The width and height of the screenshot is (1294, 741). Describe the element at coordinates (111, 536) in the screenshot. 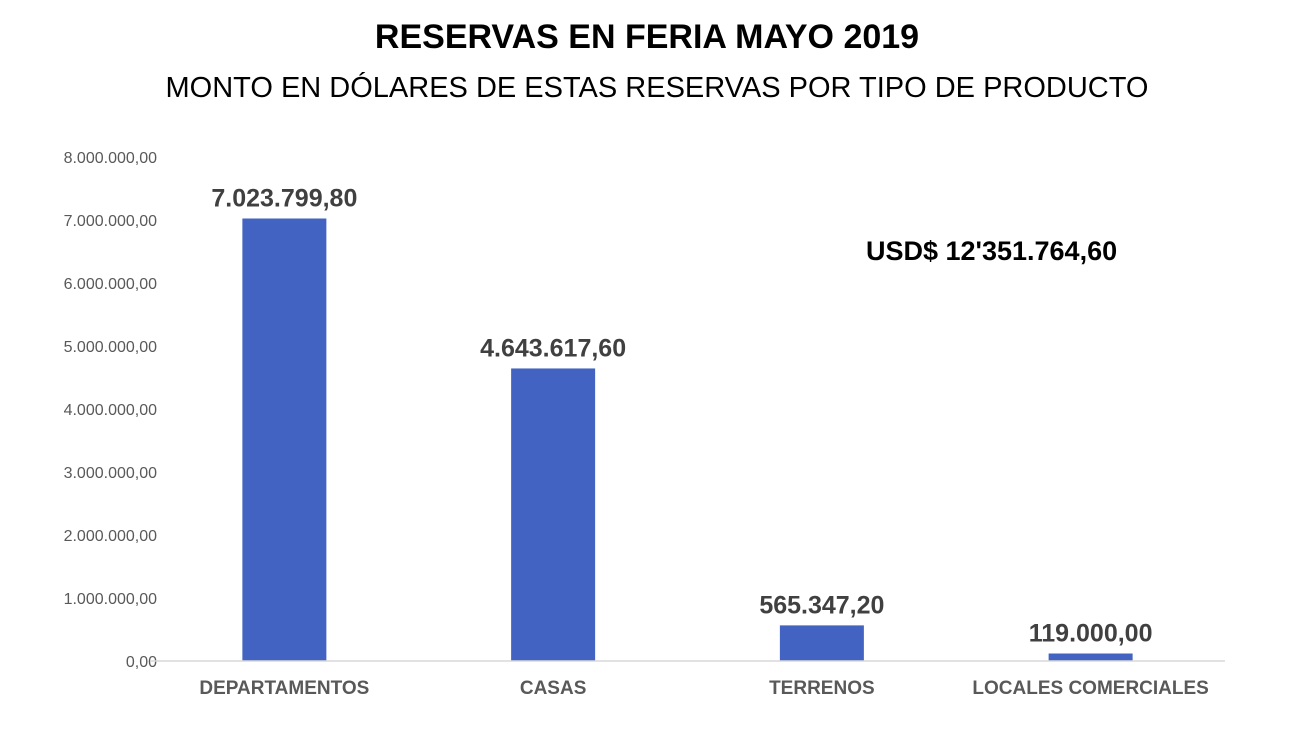

I see `y-tick-label: 2.000.000,00` at that location.